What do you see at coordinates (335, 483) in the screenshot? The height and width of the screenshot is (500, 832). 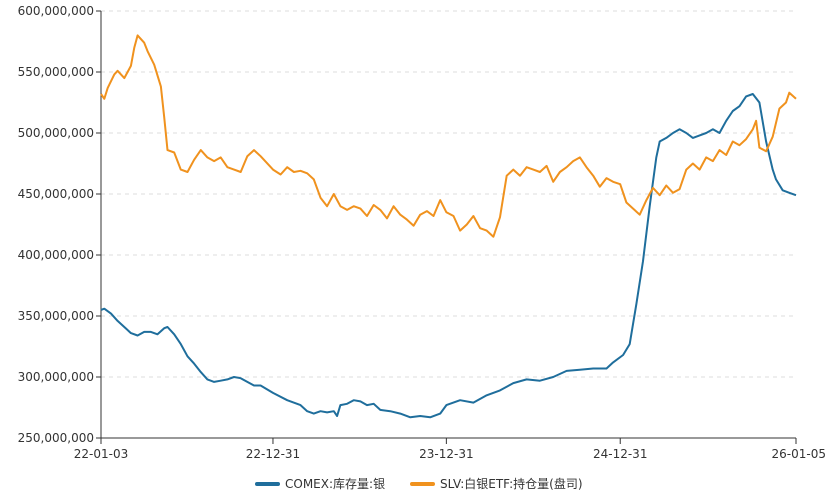 I see `legend-label: COMEX:库存量:银` at bounding box center [335, 483].